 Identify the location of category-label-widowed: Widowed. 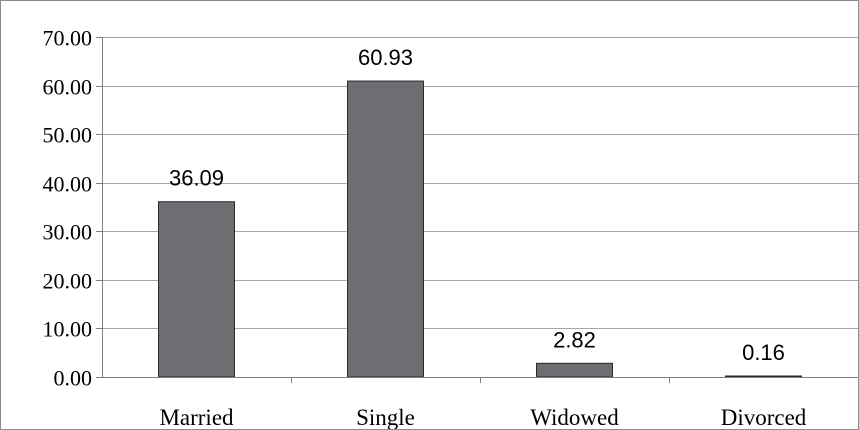
(574, 417).